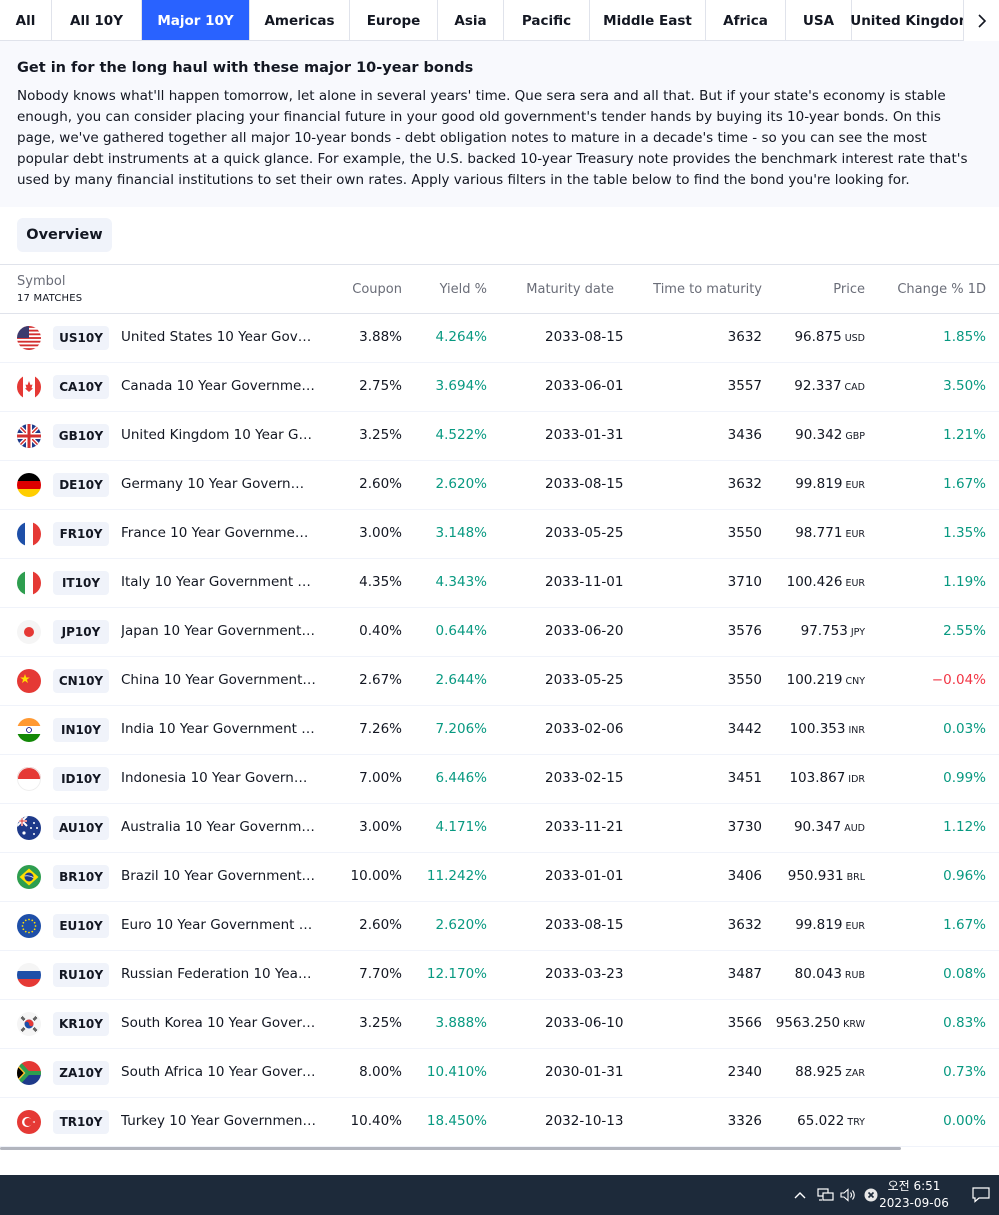 This screenshot has width=999, height=1215. What do you see at coordinates (81, 436) in the screenshot?
I see `ticker-badge: GB10Y` at bounding box center [81, 436].